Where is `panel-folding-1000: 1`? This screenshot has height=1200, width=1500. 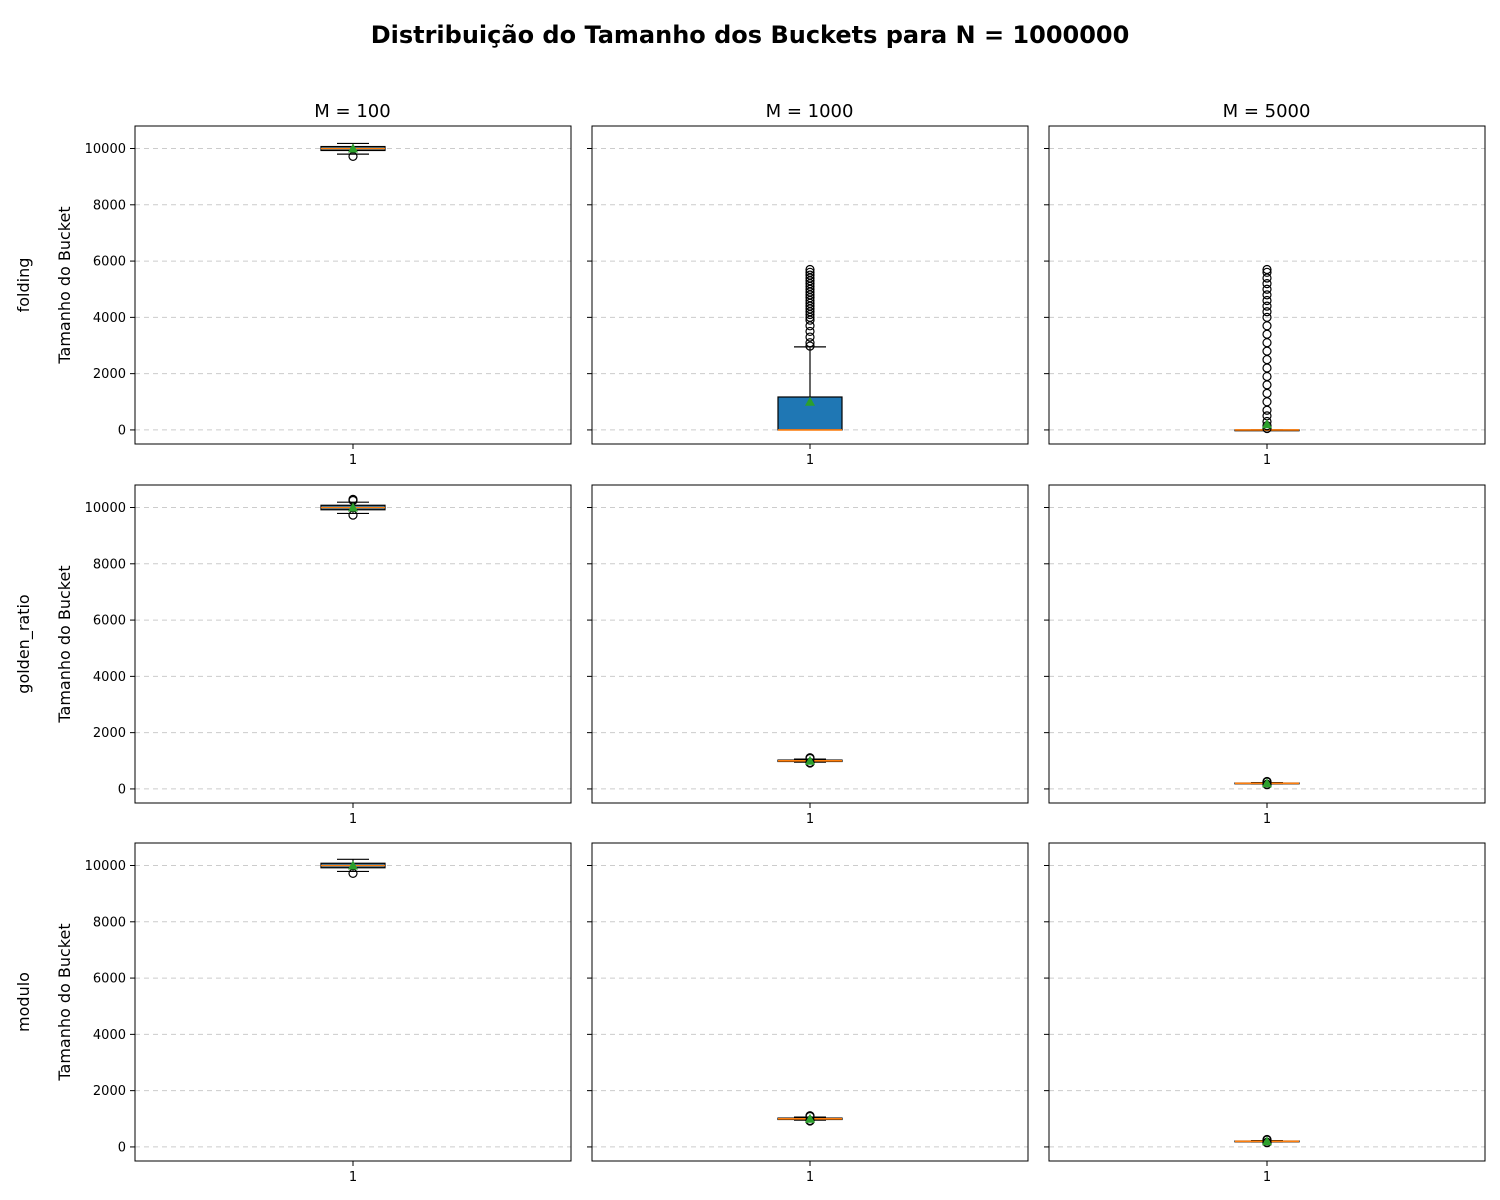
panel-folding-1000: 1 is located at coordinates (808, 296).